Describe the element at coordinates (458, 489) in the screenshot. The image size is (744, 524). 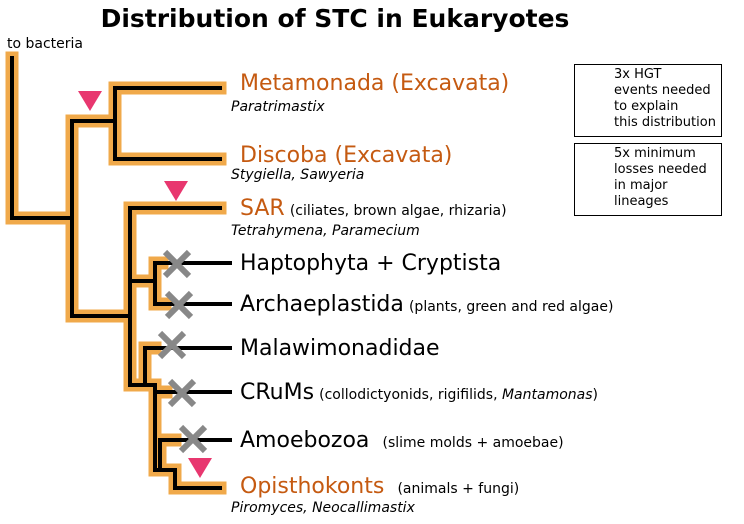
I see `taxon-opisthokonts-note: (animals + fungi)` at that location.